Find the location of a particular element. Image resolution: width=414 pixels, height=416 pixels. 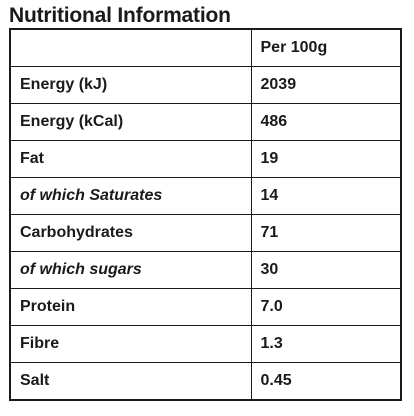

nutrient-name: Protein is located at coordinates (130, 307).